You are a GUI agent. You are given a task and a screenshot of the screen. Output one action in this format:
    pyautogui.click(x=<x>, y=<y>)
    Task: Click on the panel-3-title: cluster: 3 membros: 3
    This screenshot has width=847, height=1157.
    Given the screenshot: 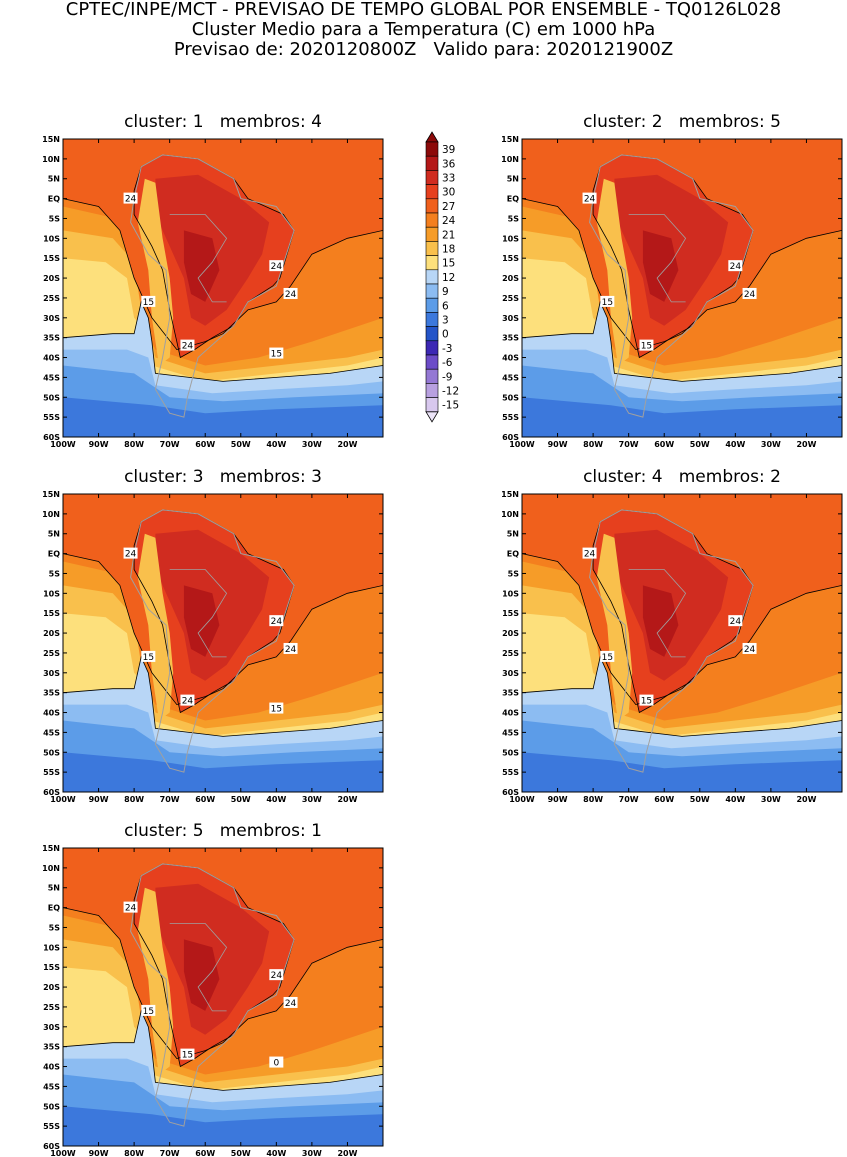 What is the action you would take?
    pyautogui.click(x=223, y=477)
    